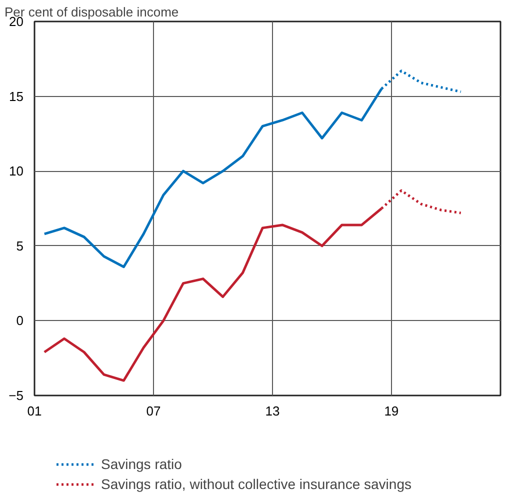 The width and height of the screenshot is (506, 497). I want to click on x-tick-label: 13, so click(272, 411).